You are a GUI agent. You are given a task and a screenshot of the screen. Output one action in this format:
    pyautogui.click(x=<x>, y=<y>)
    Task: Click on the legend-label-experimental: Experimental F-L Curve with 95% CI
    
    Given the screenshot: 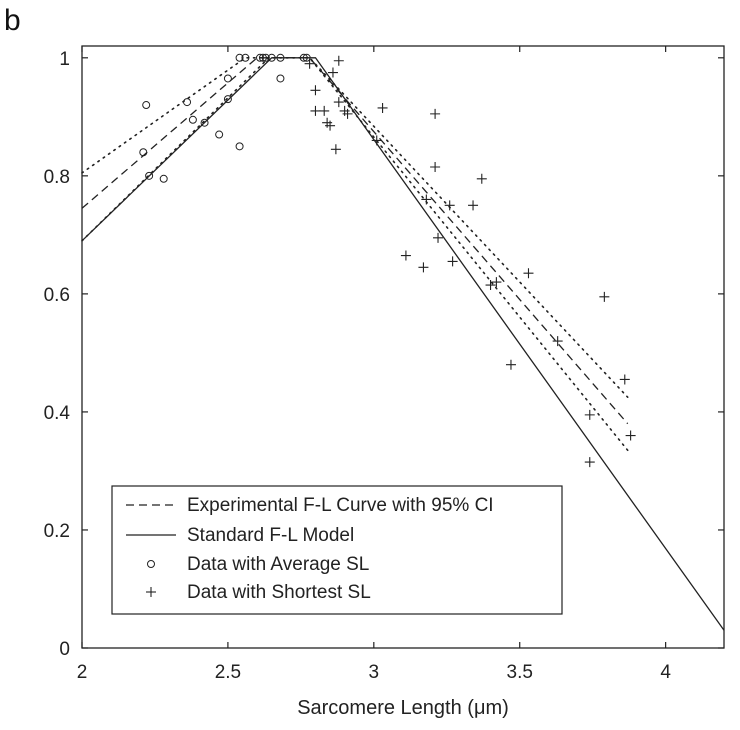 What is the action you would take?
    pyautogui.click(x=340, y=505)
    